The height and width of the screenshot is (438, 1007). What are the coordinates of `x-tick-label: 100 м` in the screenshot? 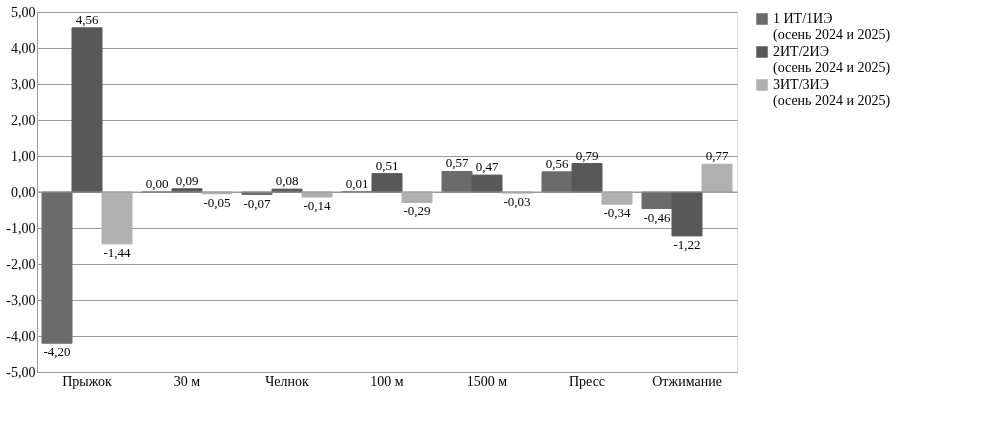 It's located at (387, 381).